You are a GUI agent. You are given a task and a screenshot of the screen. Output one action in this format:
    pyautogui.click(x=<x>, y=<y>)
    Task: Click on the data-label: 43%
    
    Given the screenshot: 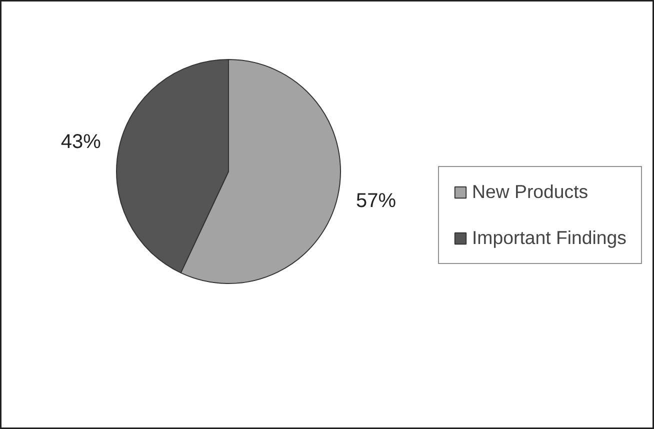 What is the action you would take?
    pyautogui.click(x=81, y=142)
    